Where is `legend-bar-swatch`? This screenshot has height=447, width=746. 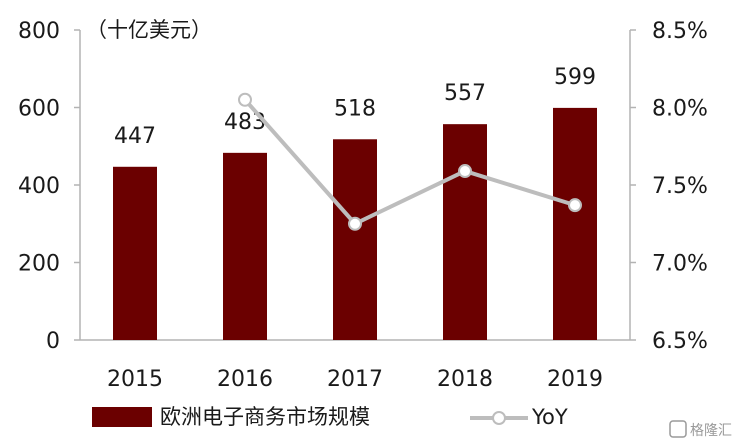
legend-bar-swatch is located at coordinates (122, 417).